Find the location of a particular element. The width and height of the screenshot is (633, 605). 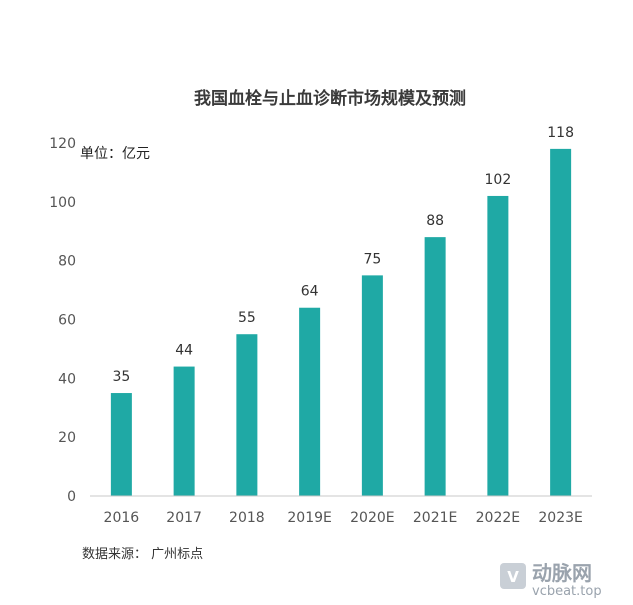

bar-2018 is located at coordinates (247, 415).